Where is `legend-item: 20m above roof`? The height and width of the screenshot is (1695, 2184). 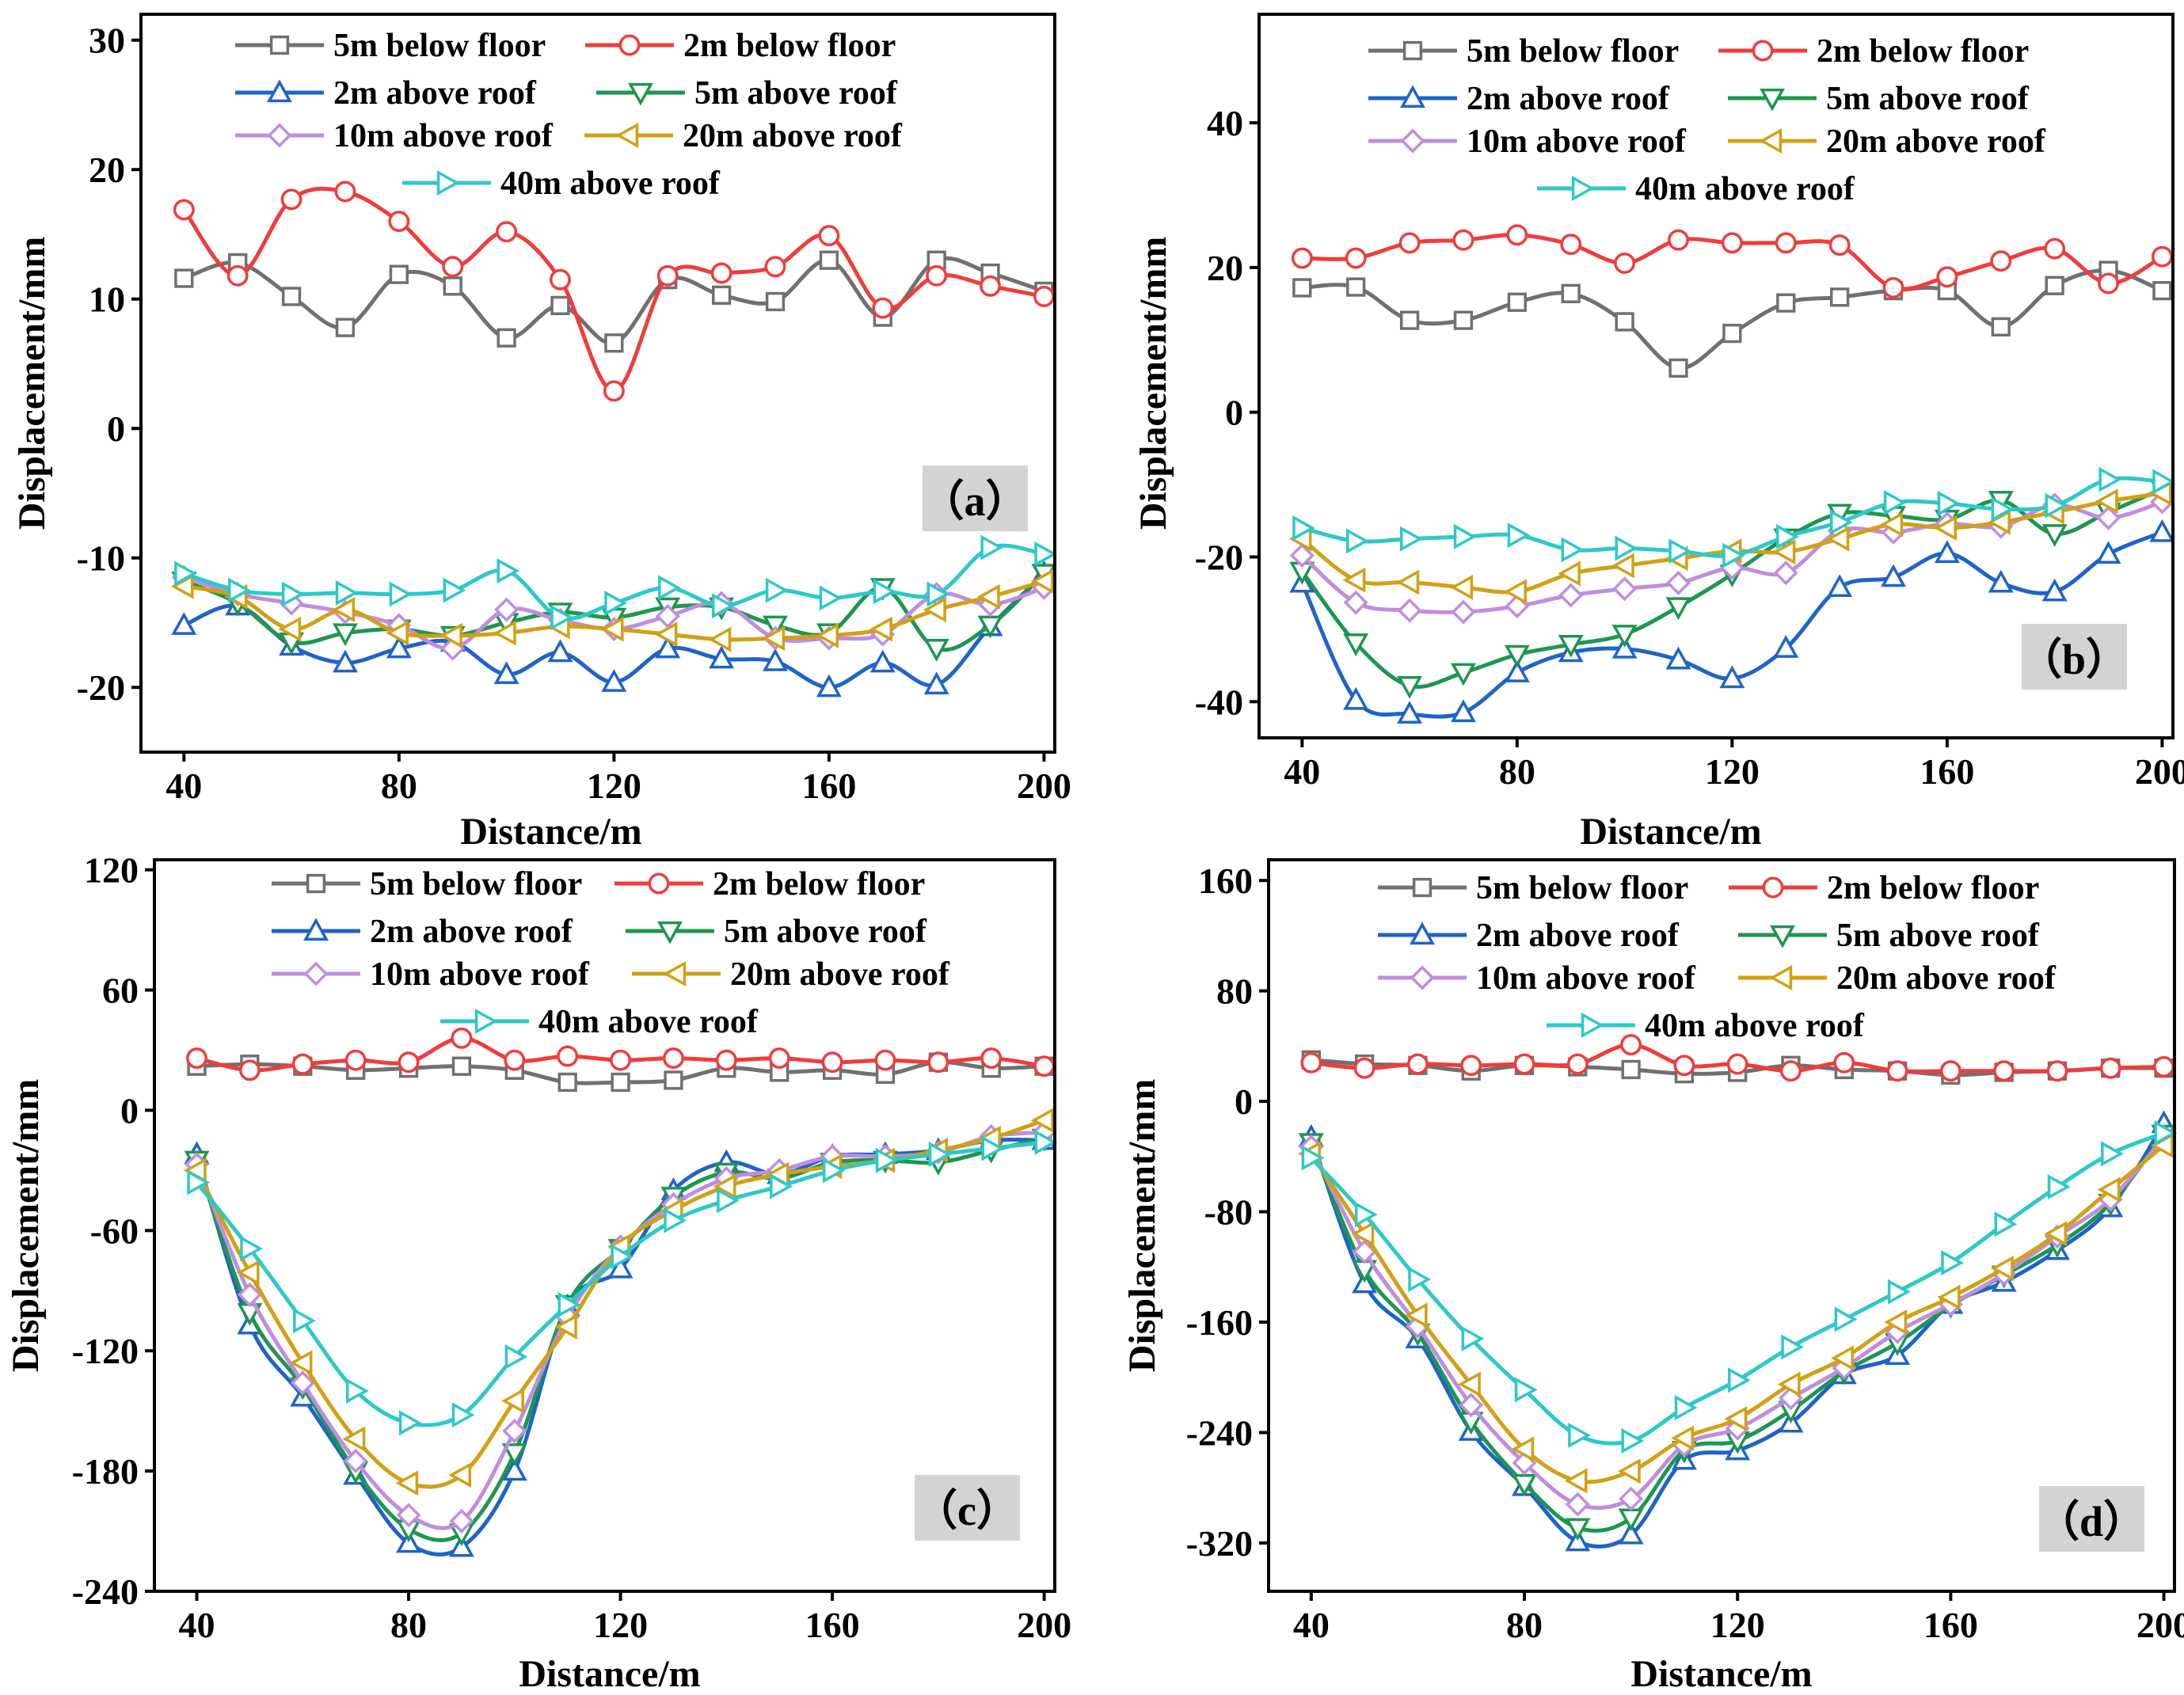 legend-item: 20m above roof is located at coordinates (1887, 142).